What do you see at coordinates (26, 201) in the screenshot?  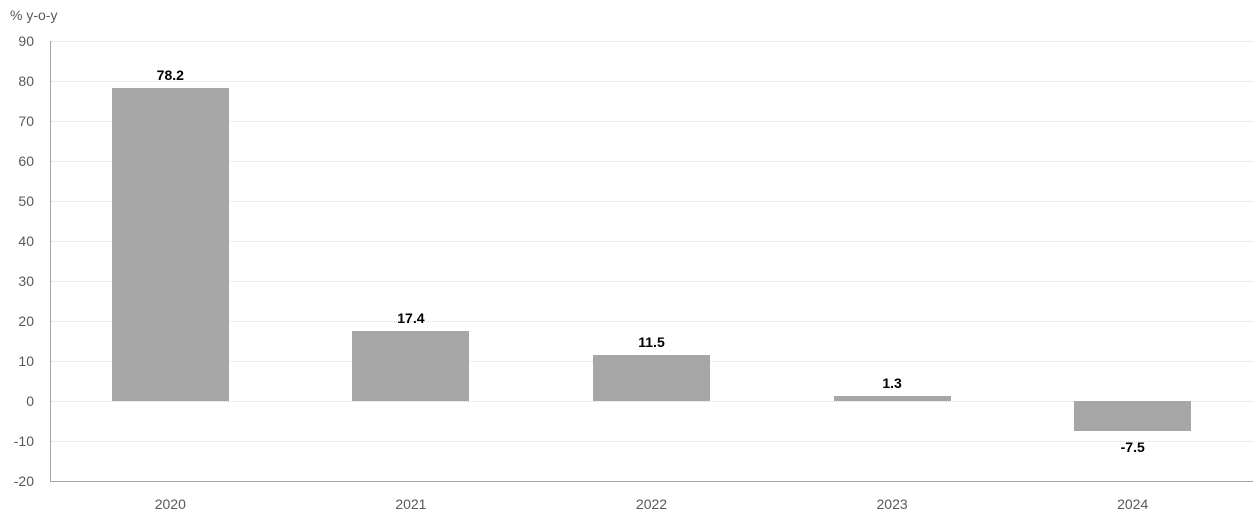 I see `y-tick-label: 50` at bounding box center [26, 201].